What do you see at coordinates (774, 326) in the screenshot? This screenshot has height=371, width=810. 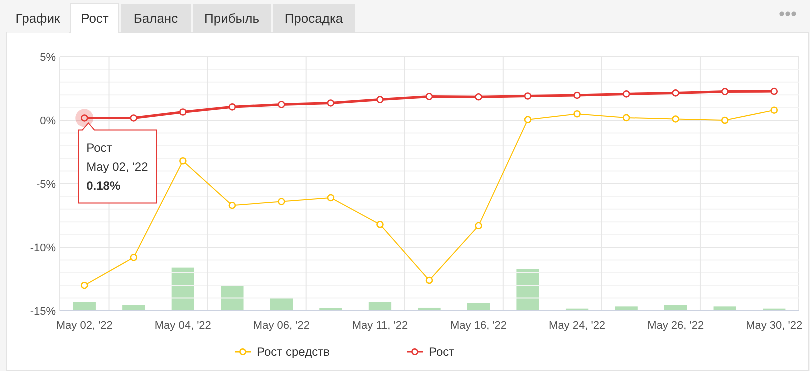 I see `x-tick-label: May 30, '22` at bounding box center [774, 326].